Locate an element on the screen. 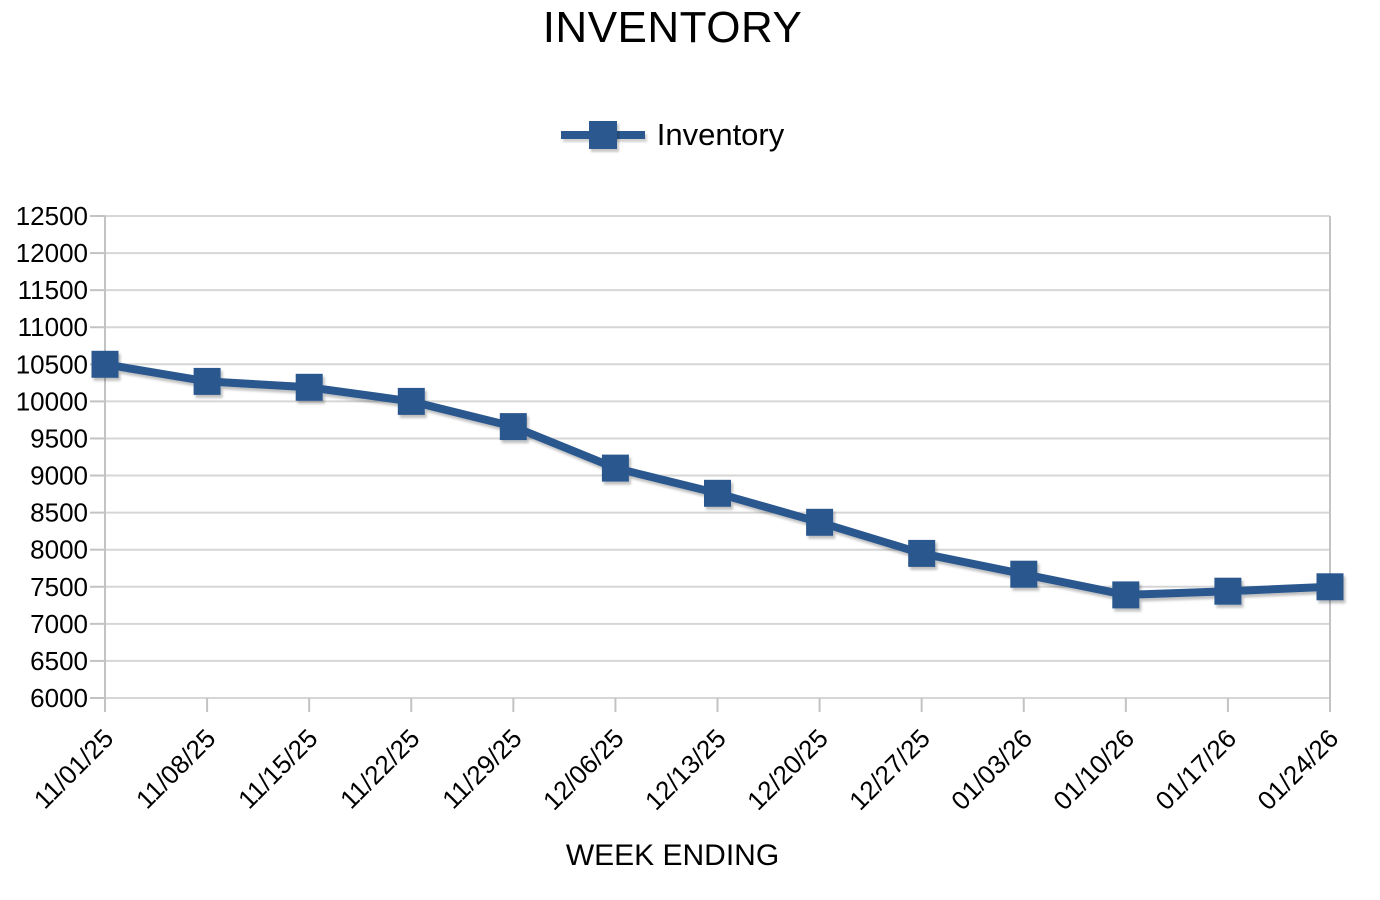  y-axis-tick-label: 7500 is located at coordinates (59, 587).